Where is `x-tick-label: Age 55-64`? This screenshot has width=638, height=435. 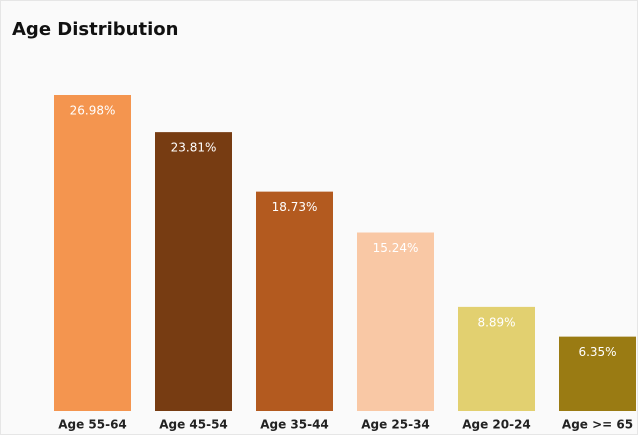 x-tick-label: Age 55-64 is located at coordinates (92, 425).